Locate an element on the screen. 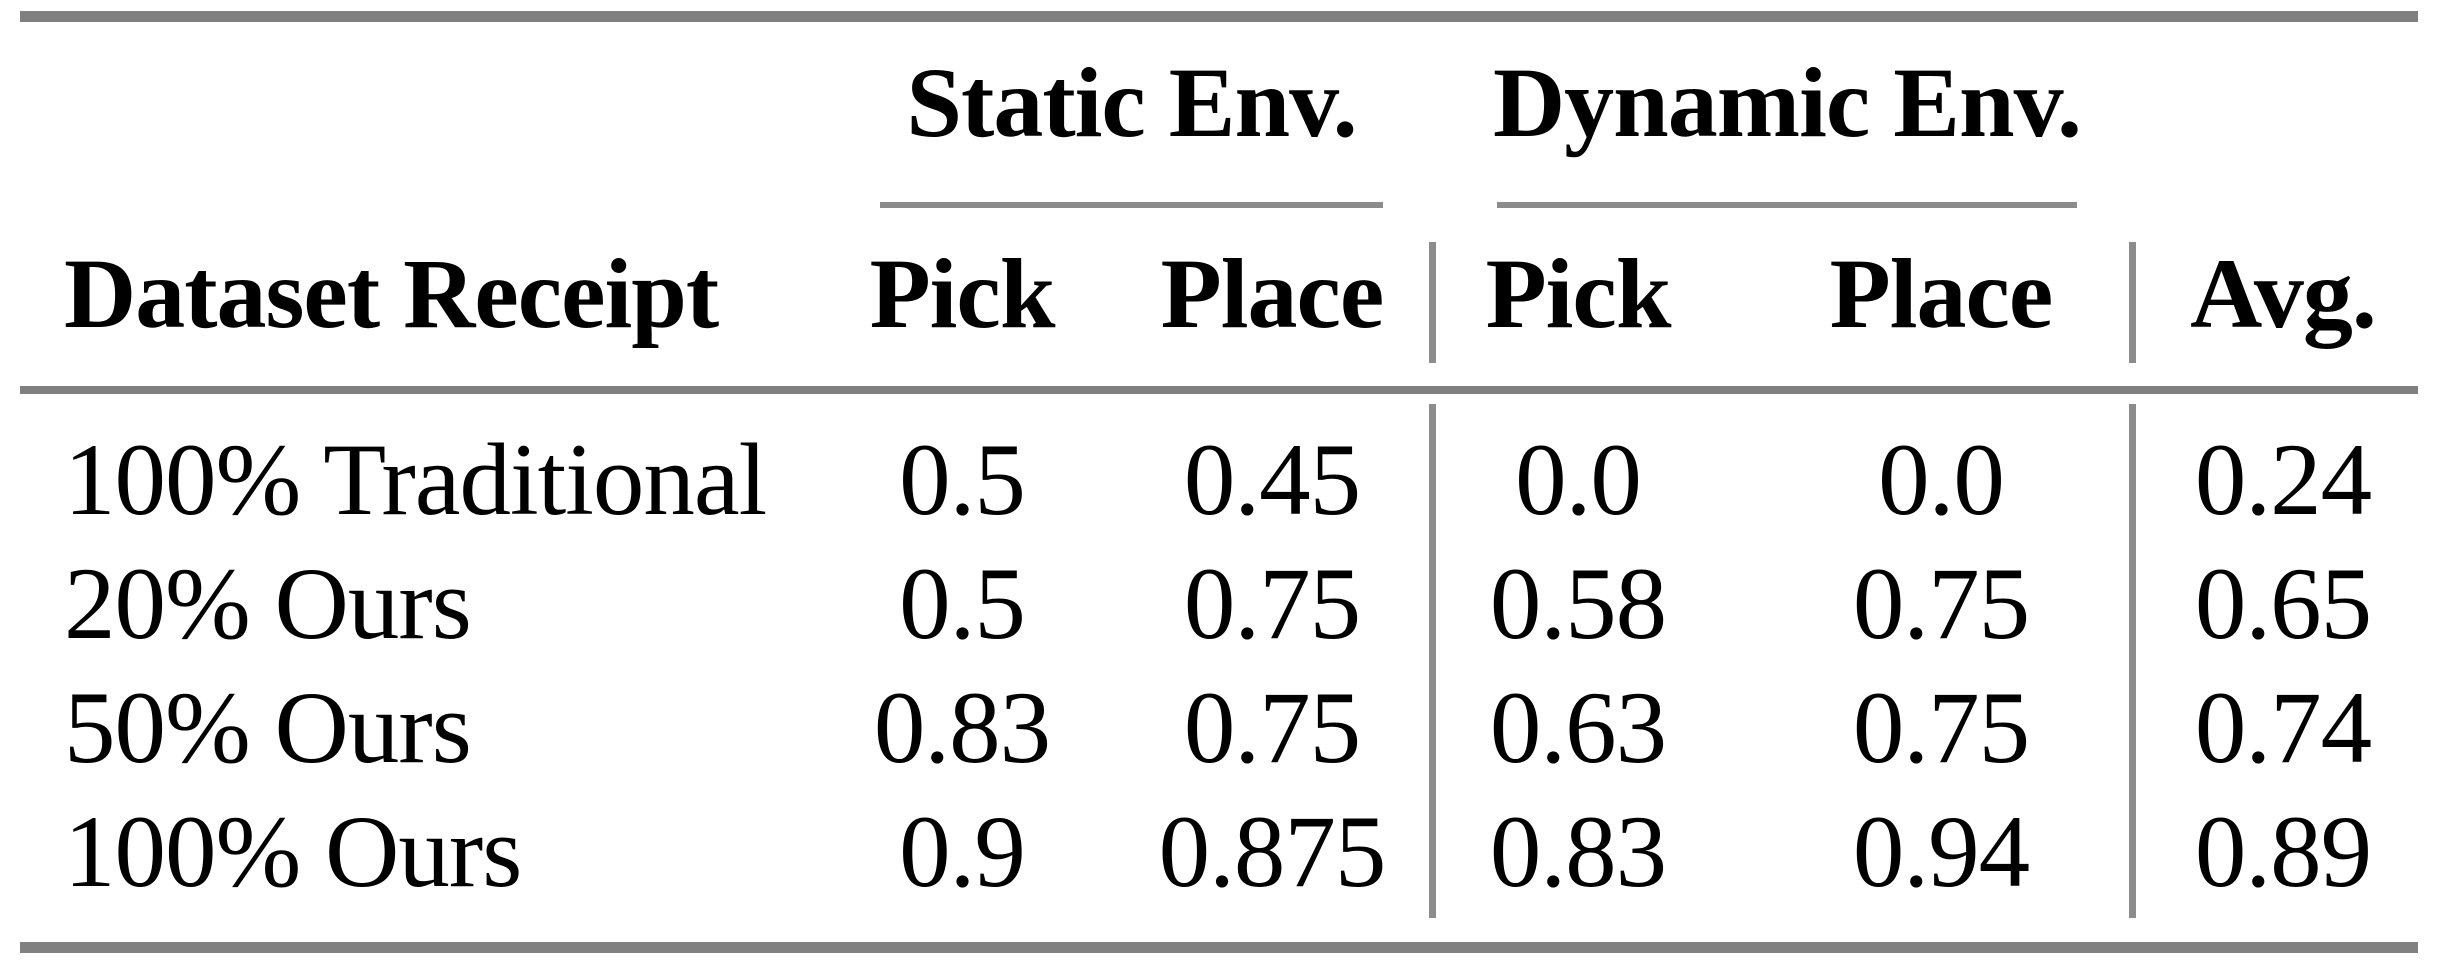  cell-static-place: 0.875 is located at coordinates (1272, 851).